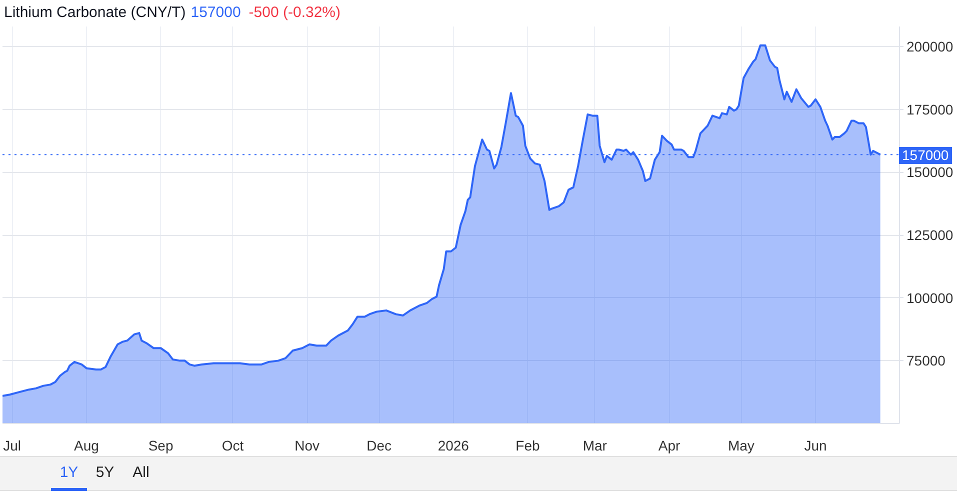 This screenshot has height=493, width=957. Describe the element at coordinates (528, 446) in the screenshot. I see `x-tick-label: Feb` at that location.